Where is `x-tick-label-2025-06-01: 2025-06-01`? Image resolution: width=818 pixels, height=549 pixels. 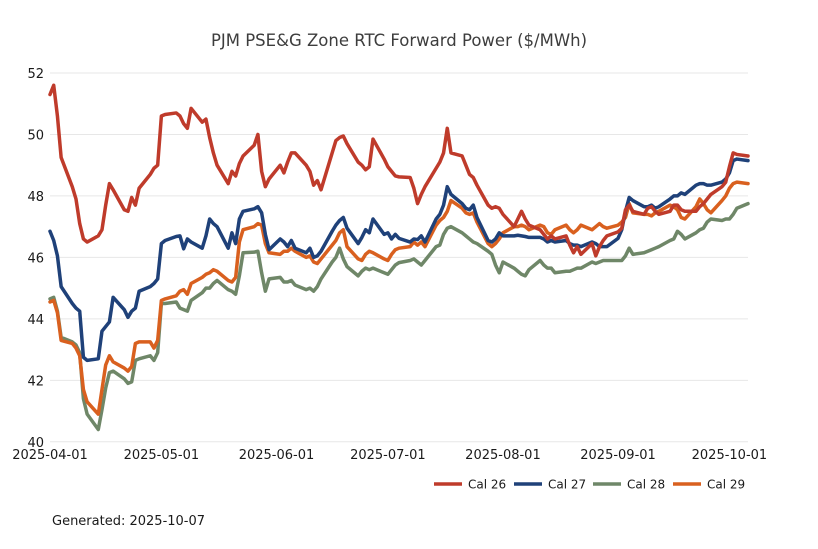 x-tick-label-2025-06-01: 2025-06-01 is located at coordinates (277, 455).